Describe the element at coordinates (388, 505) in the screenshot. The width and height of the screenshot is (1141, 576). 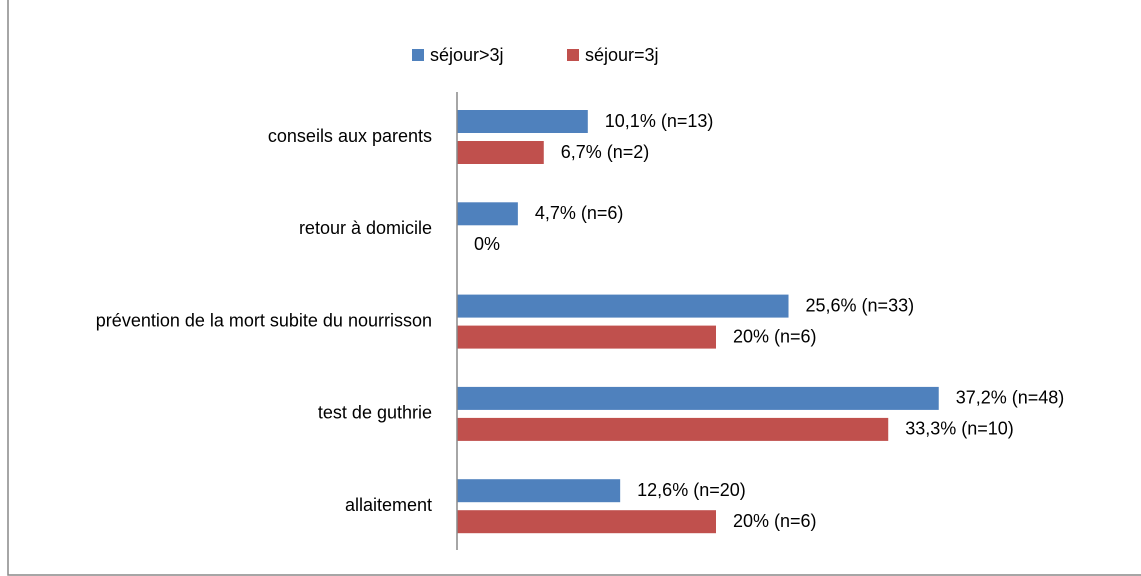
I see `category-label: allaitement` at that location.